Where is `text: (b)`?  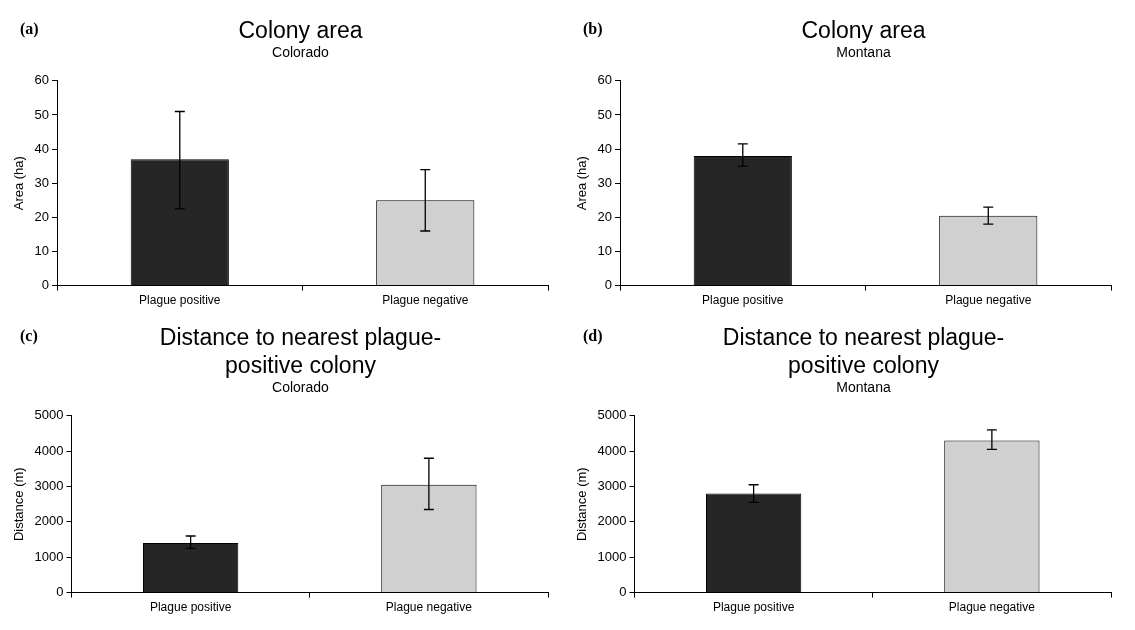 text: (b) is located at coordinates (593, 29).